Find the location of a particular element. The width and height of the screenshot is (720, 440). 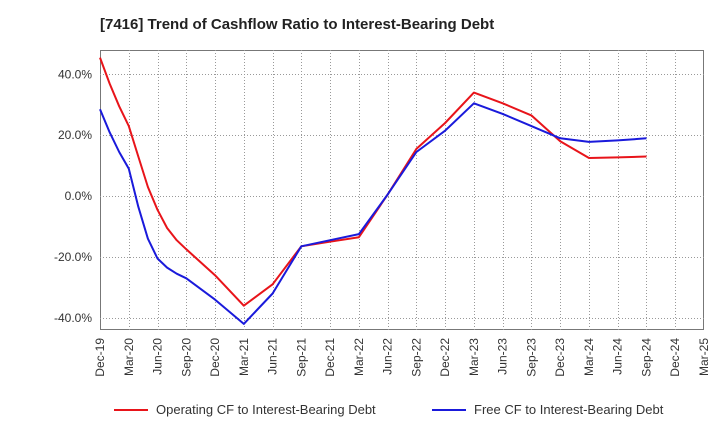

x-tick-label: Mar-24 is located at coordinates (589, 357).